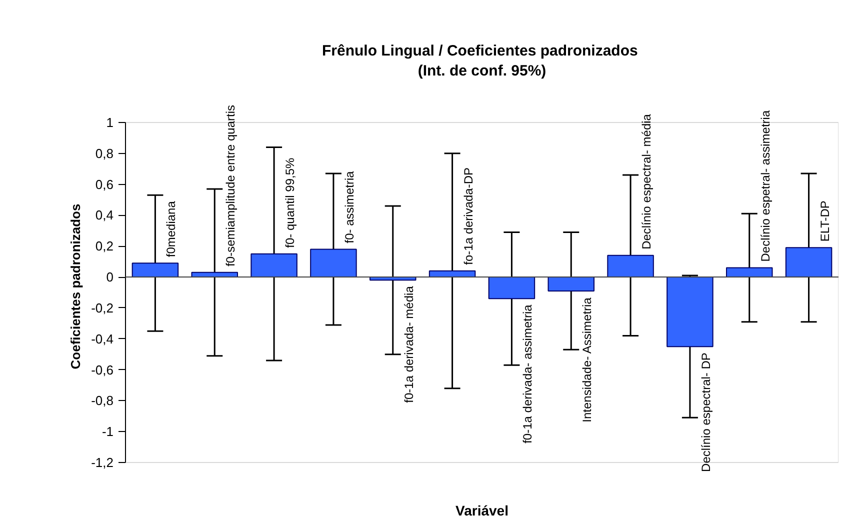  What do you see at coordinates (102, 338) in the screenshot?
I see `y-tick-label: -0,4` at bounding box center [102, 338].